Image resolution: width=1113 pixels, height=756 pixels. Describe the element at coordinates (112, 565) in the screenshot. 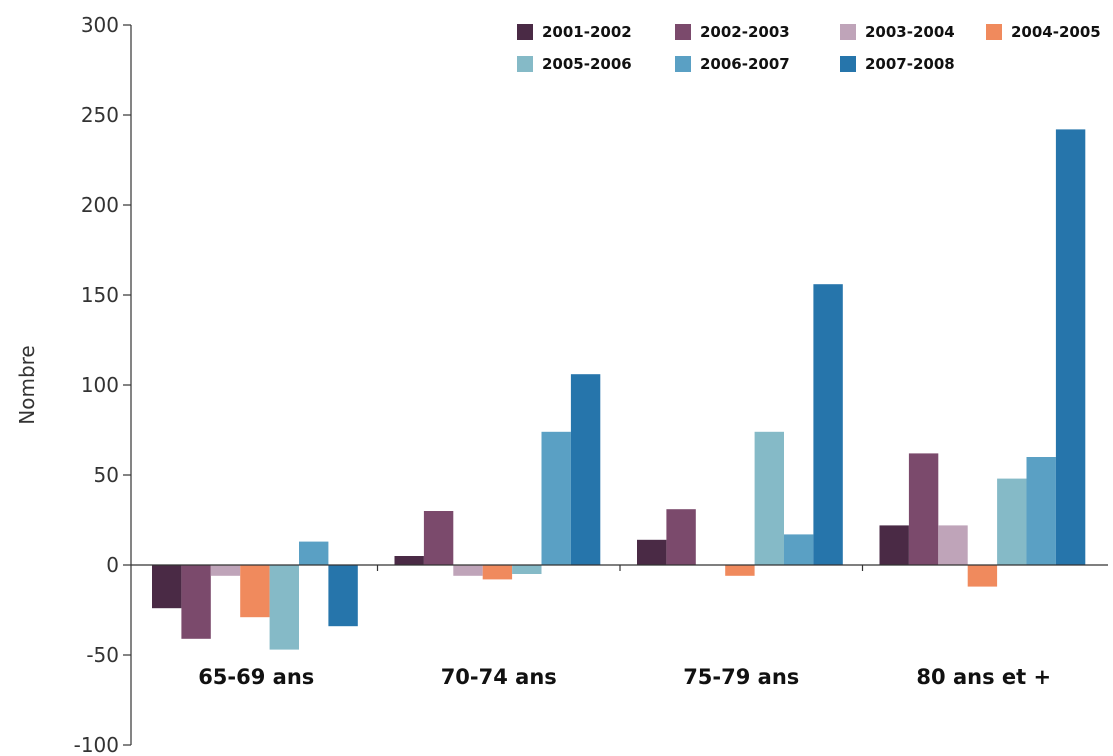

I see `y-tick-label: 0` at that location.